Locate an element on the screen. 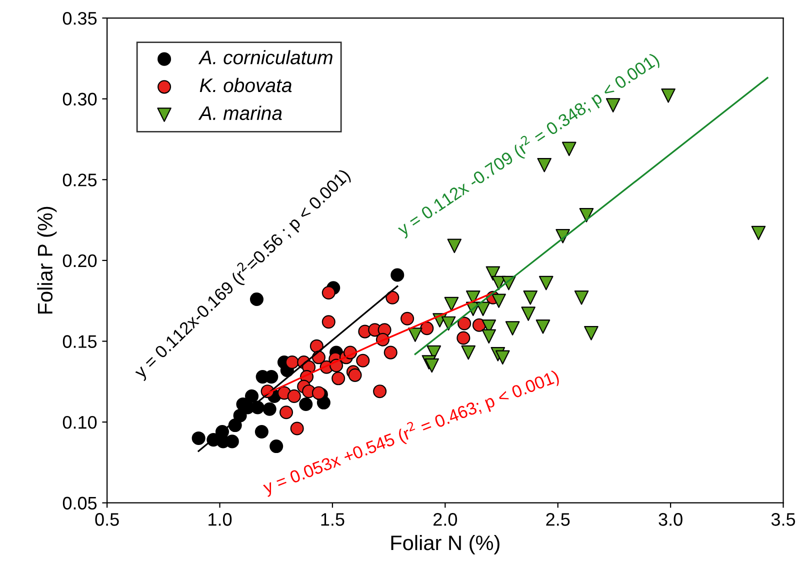 This screenshot has width=805, height=582. y-tick-label: 0.20 is located at coordinates (79, 261).